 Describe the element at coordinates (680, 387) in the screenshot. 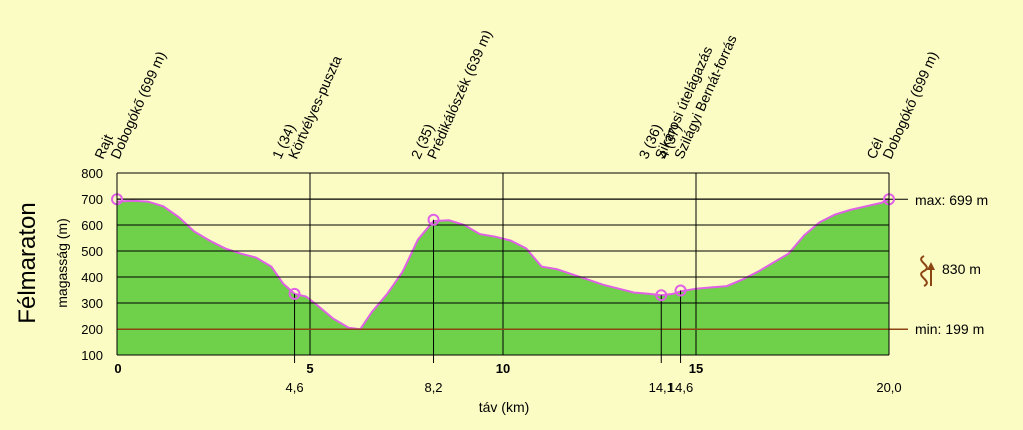

I see `waypoint-distance-label: 14,6` at that location.